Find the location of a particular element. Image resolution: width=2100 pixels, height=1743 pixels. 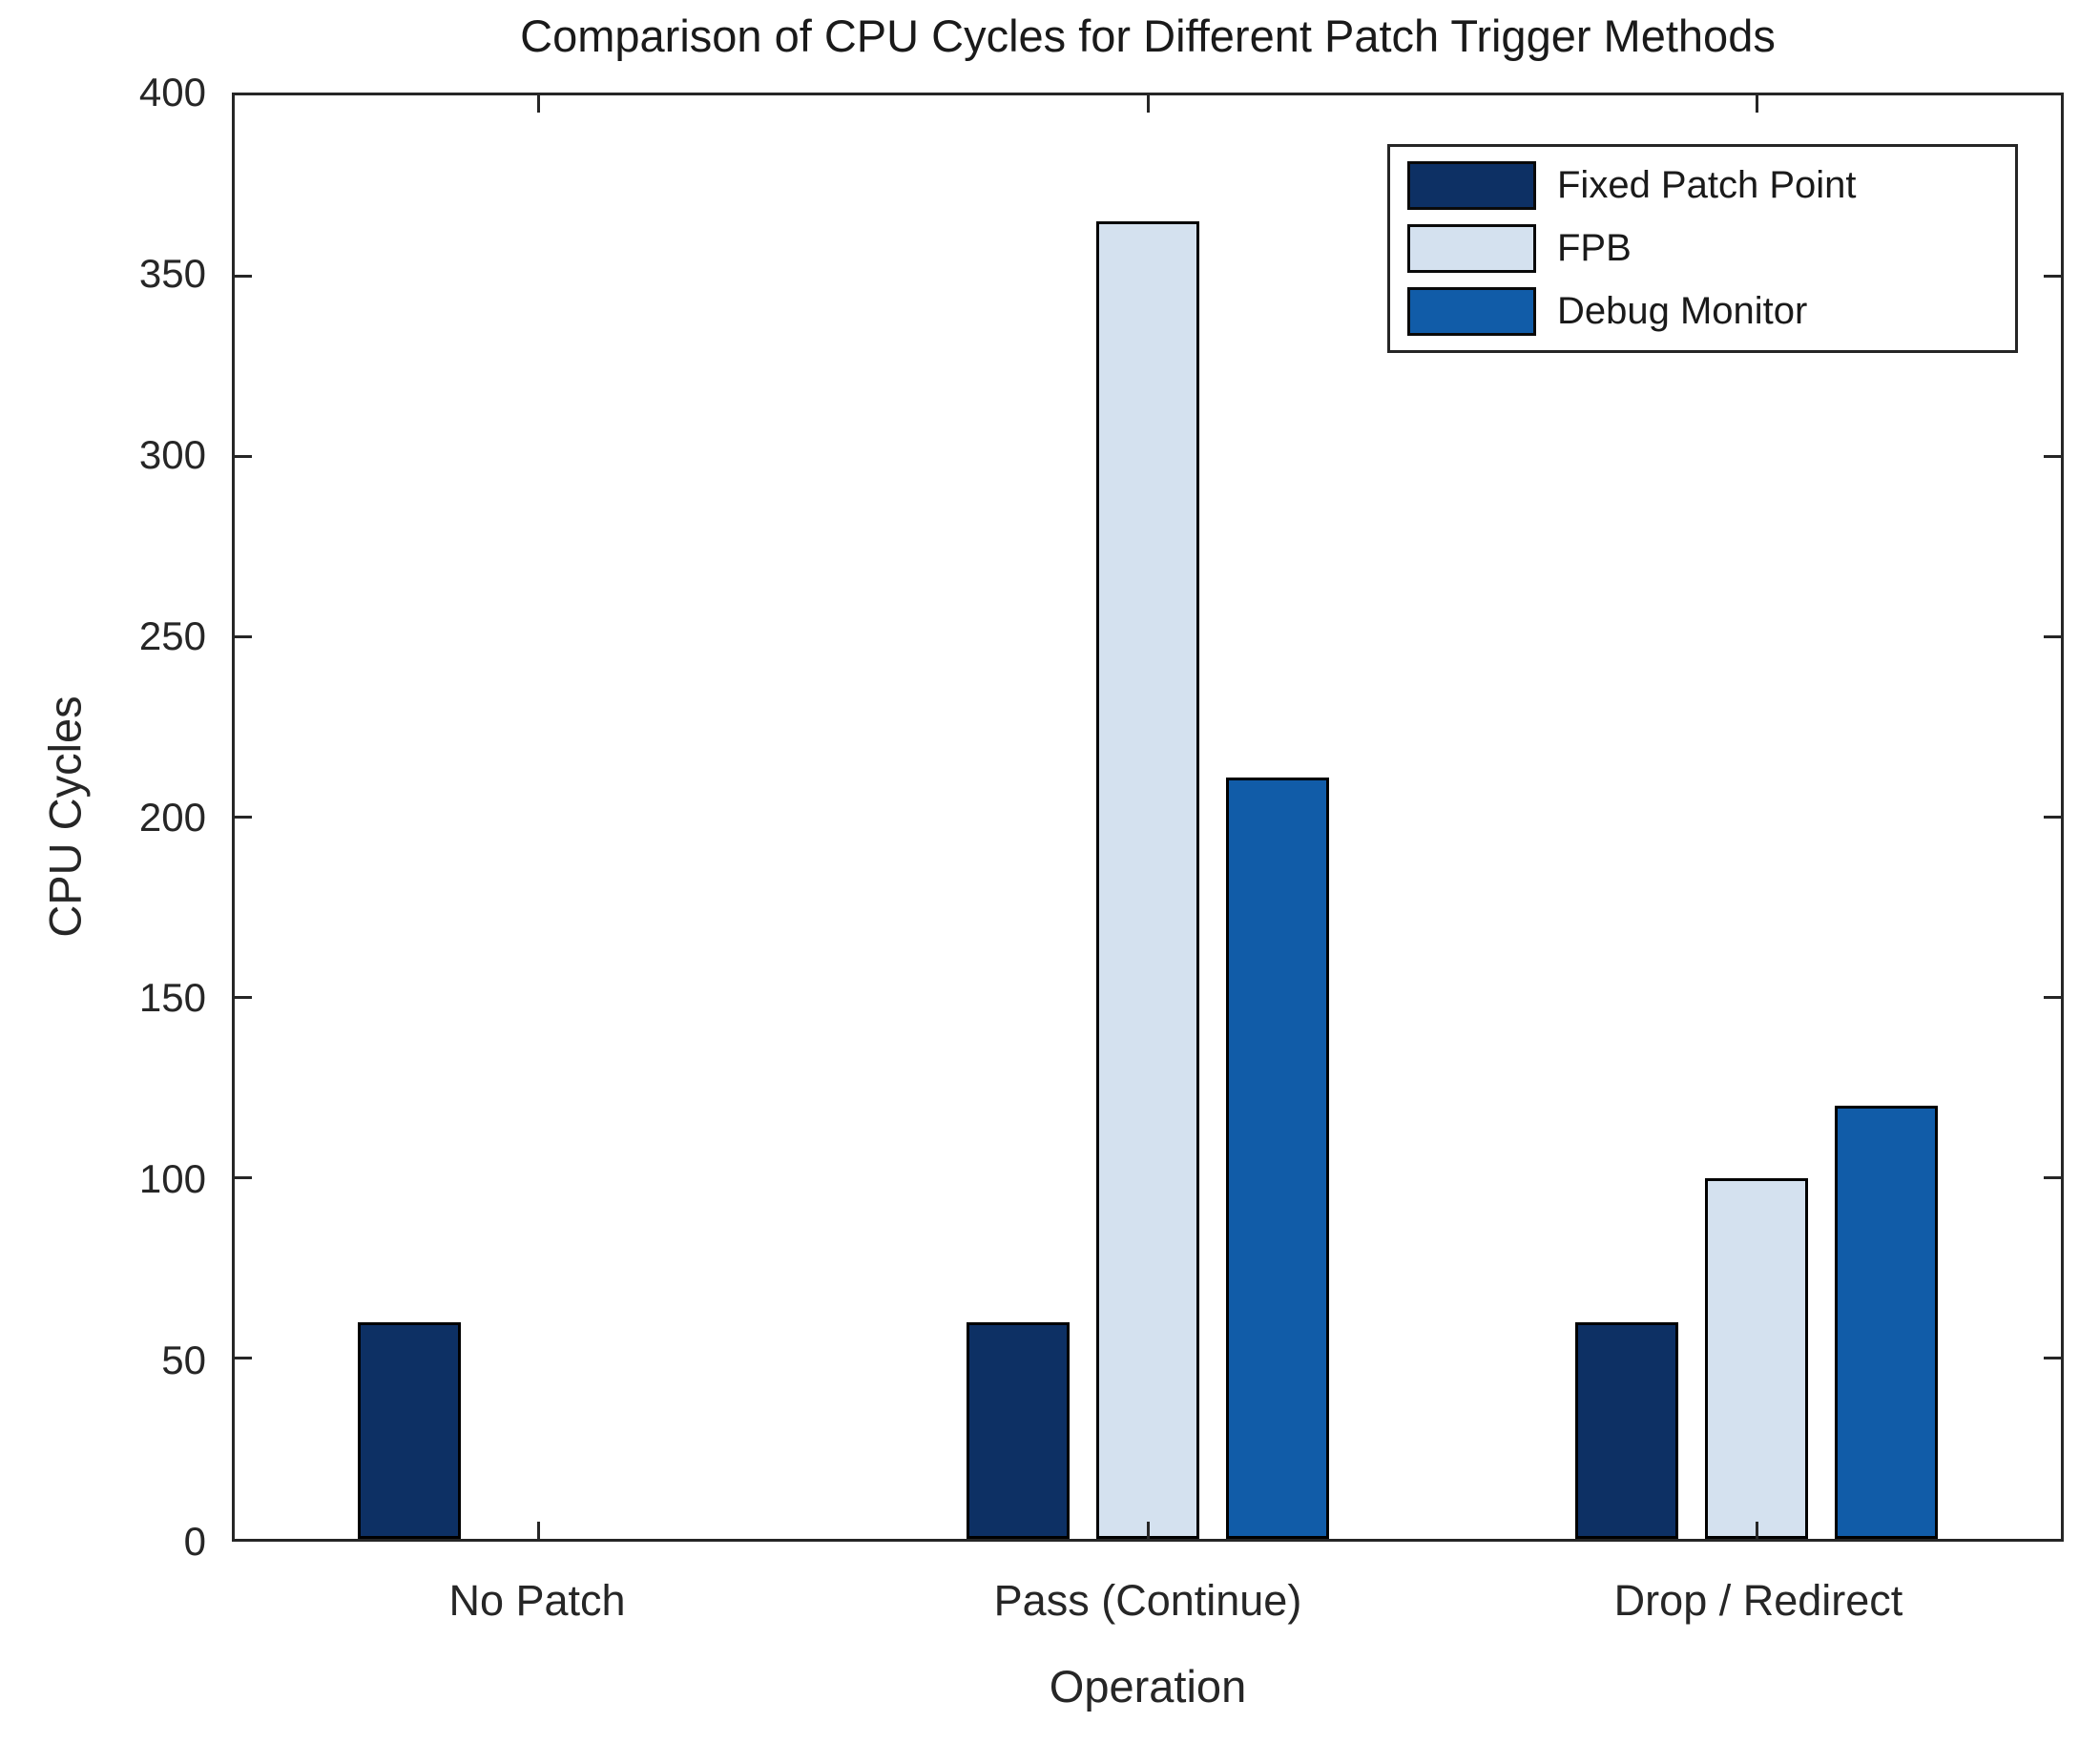

y-tick-label: 400 is located at coordinates (172, 92).